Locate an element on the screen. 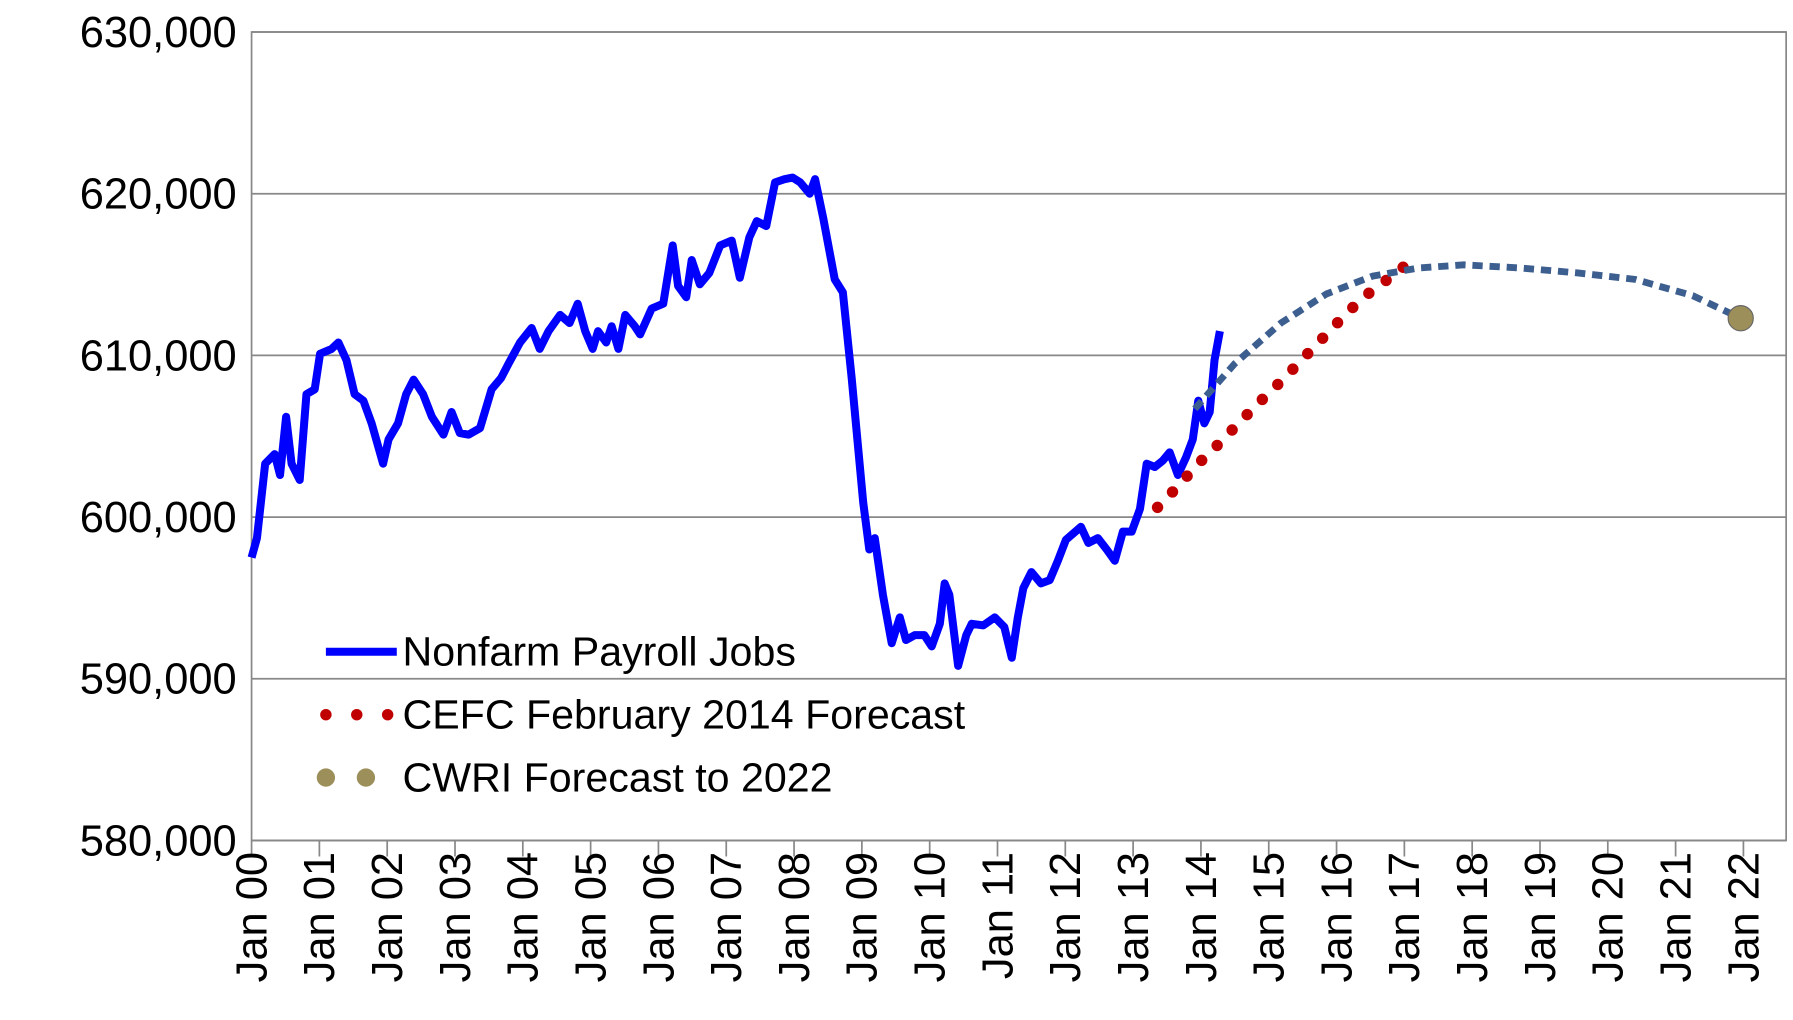 This screenshot has height=1020, width=1793. x-tick-label: Jan 08 is located at coordinates (795, 917).